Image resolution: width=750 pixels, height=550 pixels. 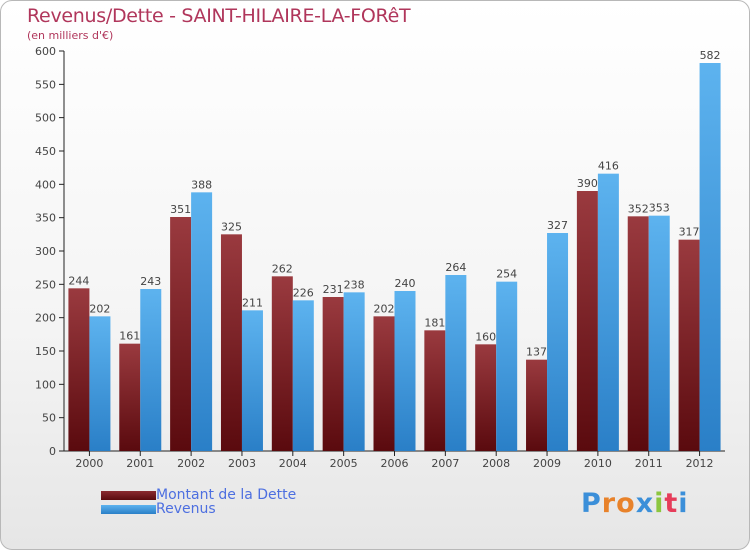 I want to click on data-label-revenus: 226, so click(x=303, y=292).